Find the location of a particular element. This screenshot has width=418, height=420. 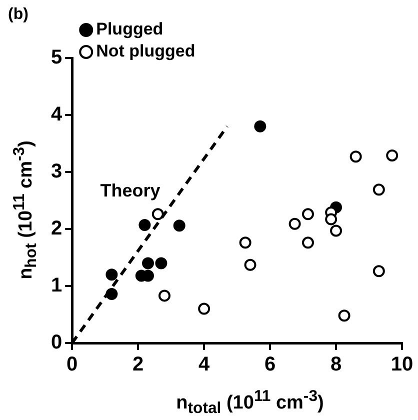

x-tick-label: 2 is located at coordinates (138, 365).